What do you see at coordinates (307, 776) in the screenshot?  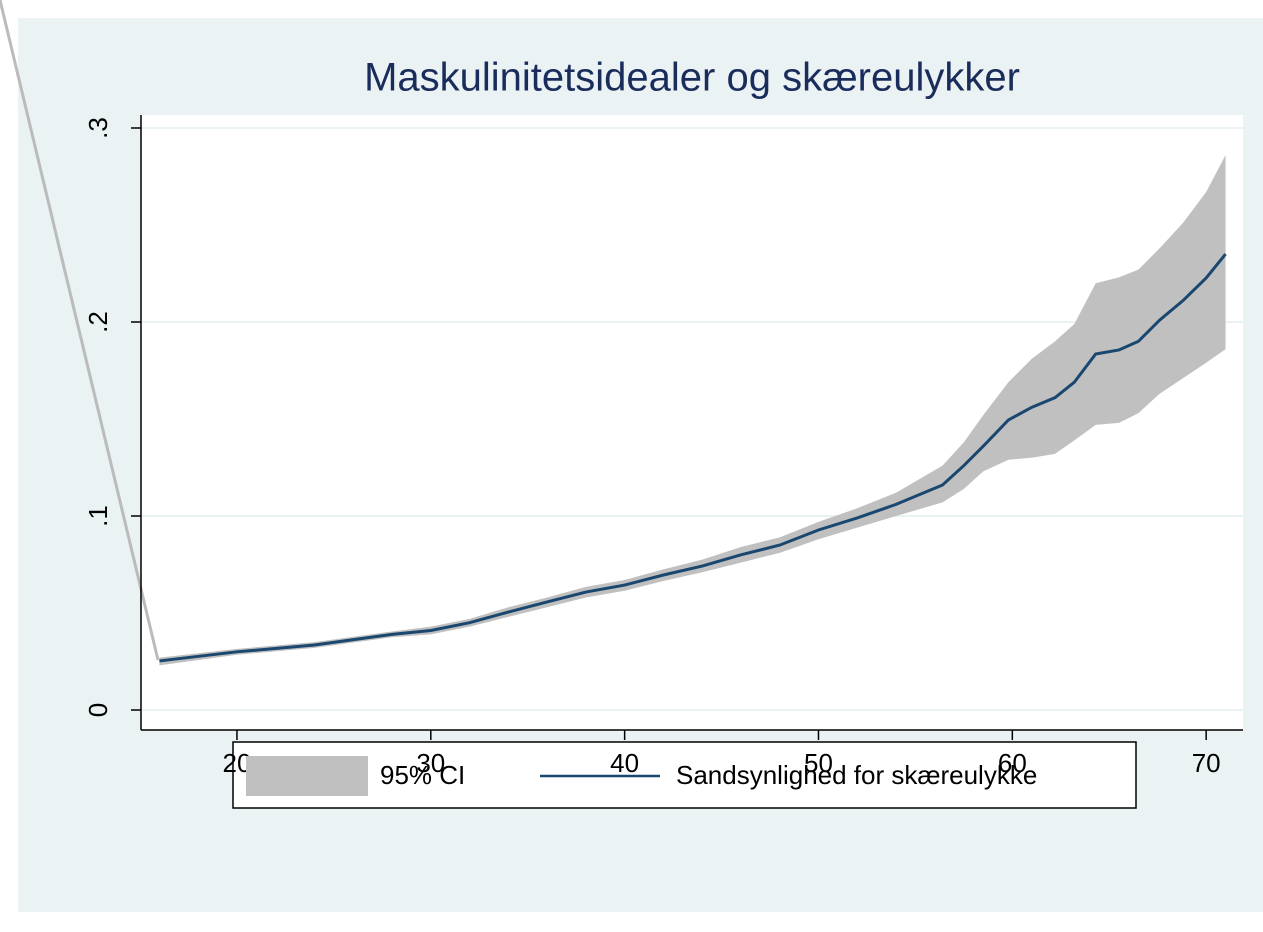 I see `legend-swatch` at bounding box center [307, 776].